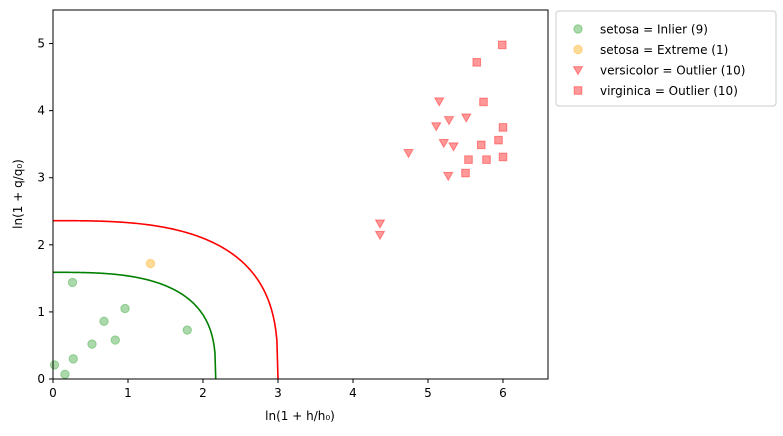 This screenshot has height=436, width=783. What do you see at coordinates (128, 393) in the screenshot?
I see `x-tick-label: 1` at bounding box center [128, 393].